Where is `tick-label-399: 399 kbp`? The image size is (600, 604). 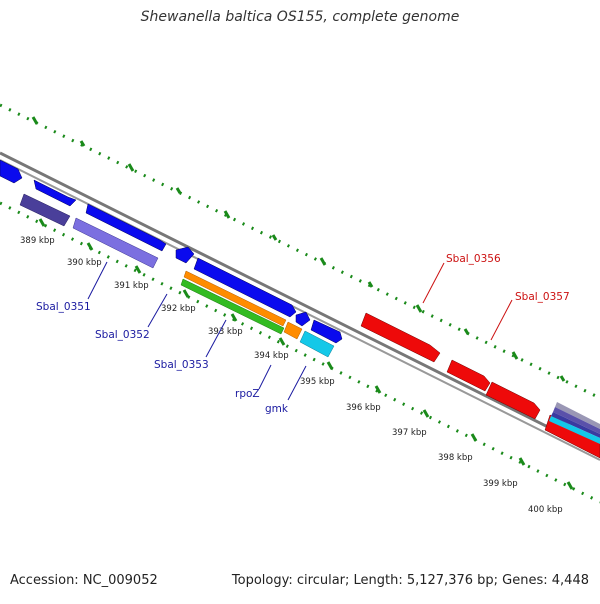 tick-label-399: 399 kbp is located at coordinates (500, 484).